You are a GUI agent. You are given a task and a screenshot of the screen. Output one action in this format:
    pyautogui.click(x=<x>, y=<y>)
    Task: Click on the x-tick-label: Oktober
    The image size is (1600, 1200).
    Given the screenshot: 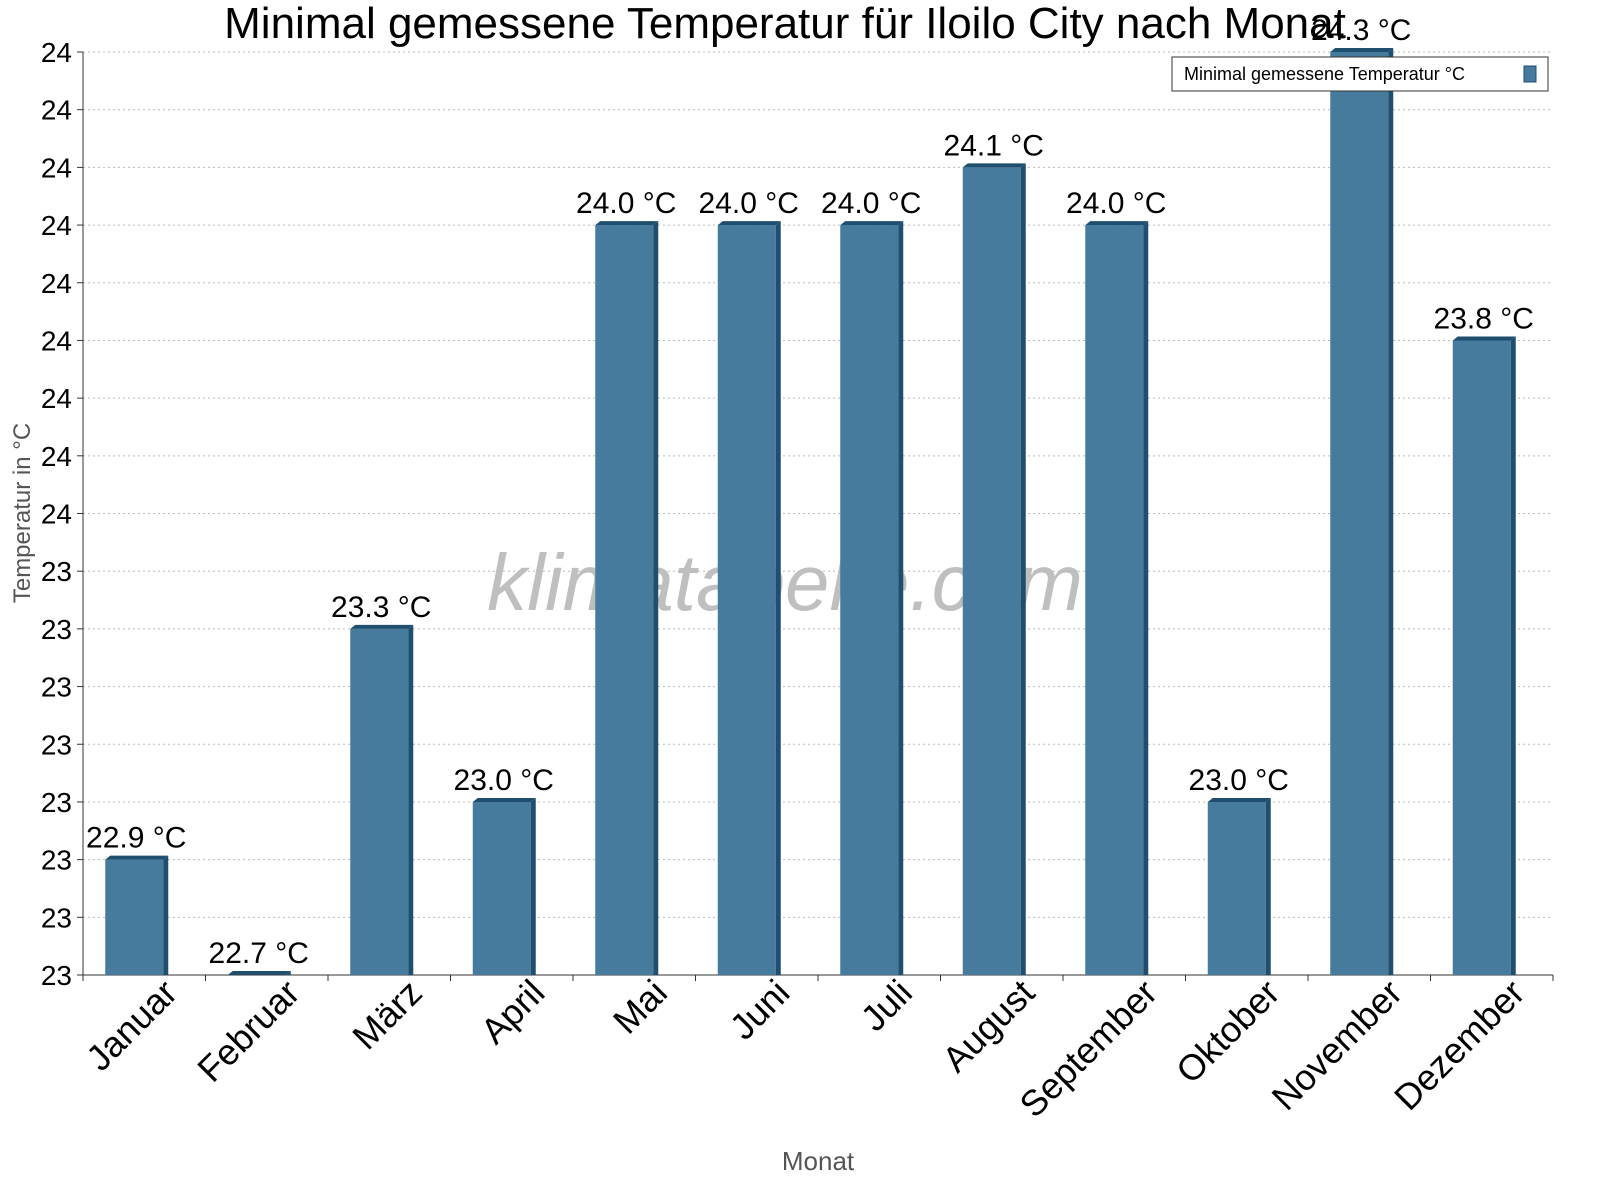 What is the action you would take?
    pyautogui.click(x=1228, y=1032)
    